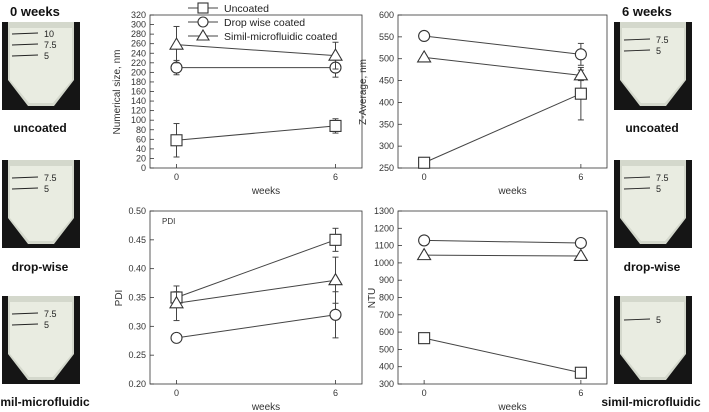 The height and width of the screenshot is (412, 709). What do you see at coordinates (137, 240) in the screenshot?
I see `y-tick-label: 0.45` at bounding box center [137, 240].